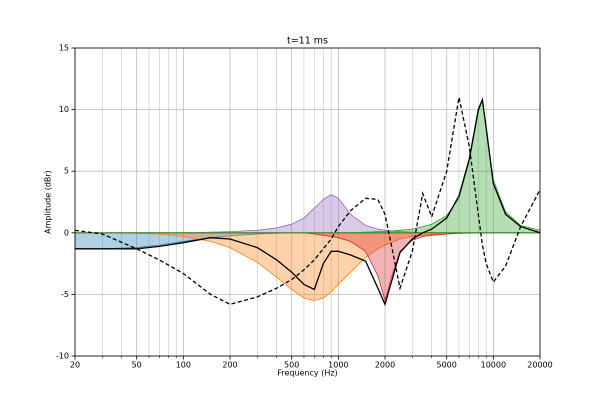 The width and height of the screenshot is (600, 400). What do you see at coordinates (75, 365) in the screenshot?
I see `x-tick-label: 20` at bounding box center [75, 365].